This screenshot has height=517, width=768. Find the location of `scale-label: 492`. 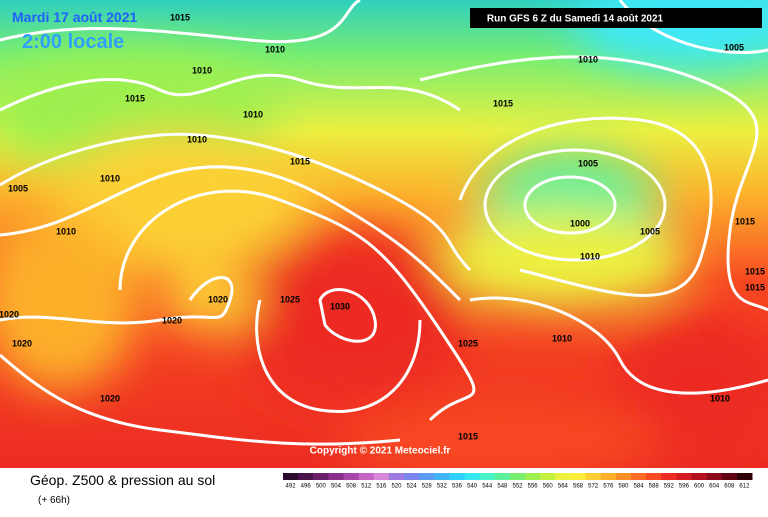

scale-label: 492 is located at coordinates (291, 487).